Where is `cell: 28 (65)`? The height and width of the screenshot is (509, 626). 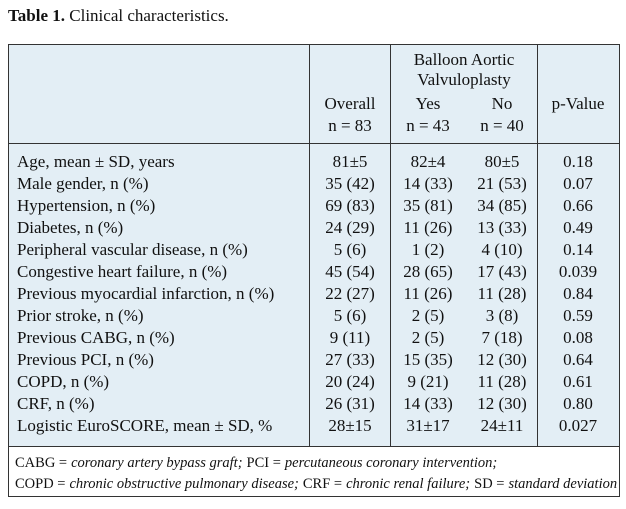
cell: 28 (65) is located at coordinates (428, 271).